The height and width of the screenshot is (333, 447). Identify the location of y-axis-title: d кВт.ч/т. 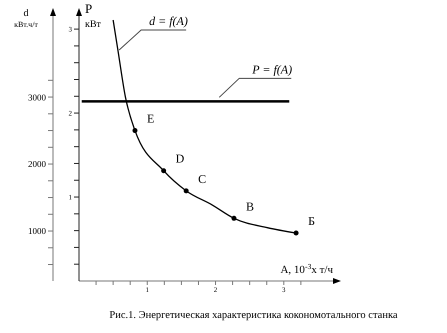
(26, 18).